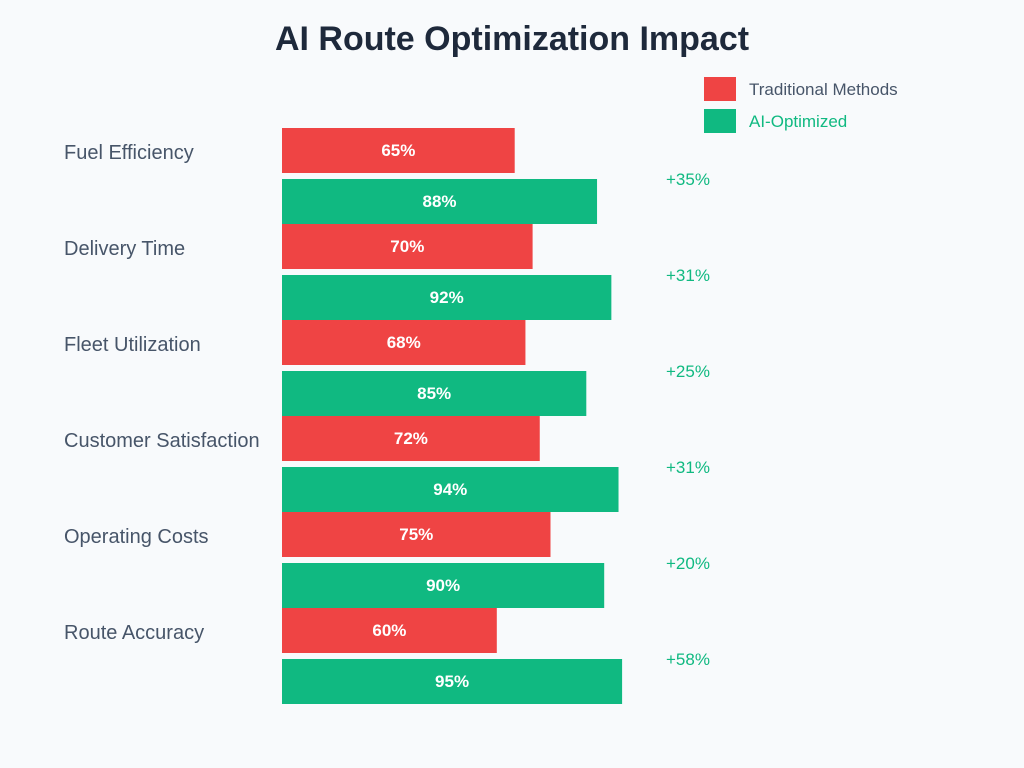  I want to click on bar-value-label: 90%, so click(443, 585).